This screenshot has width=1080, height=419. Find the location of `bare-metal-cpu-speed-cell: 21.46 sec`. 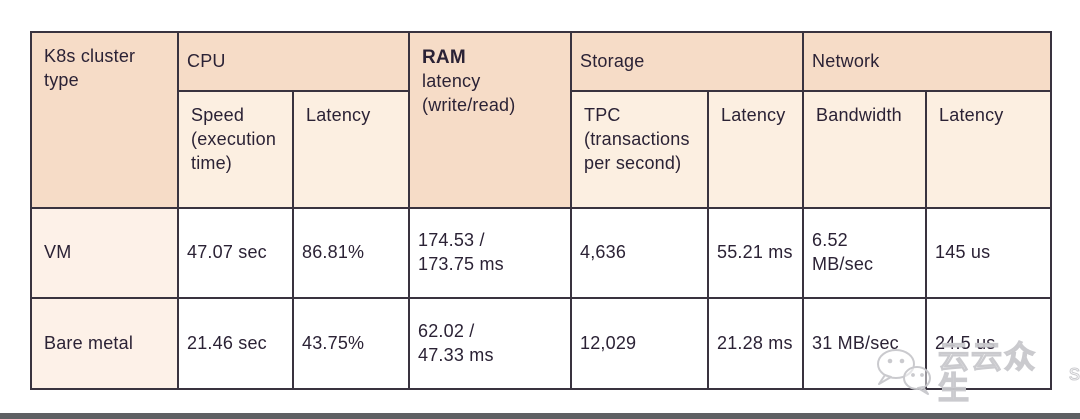

bare-metal-cpu-speed-cell: 21.46 sec is located at coordinates (235, 343).